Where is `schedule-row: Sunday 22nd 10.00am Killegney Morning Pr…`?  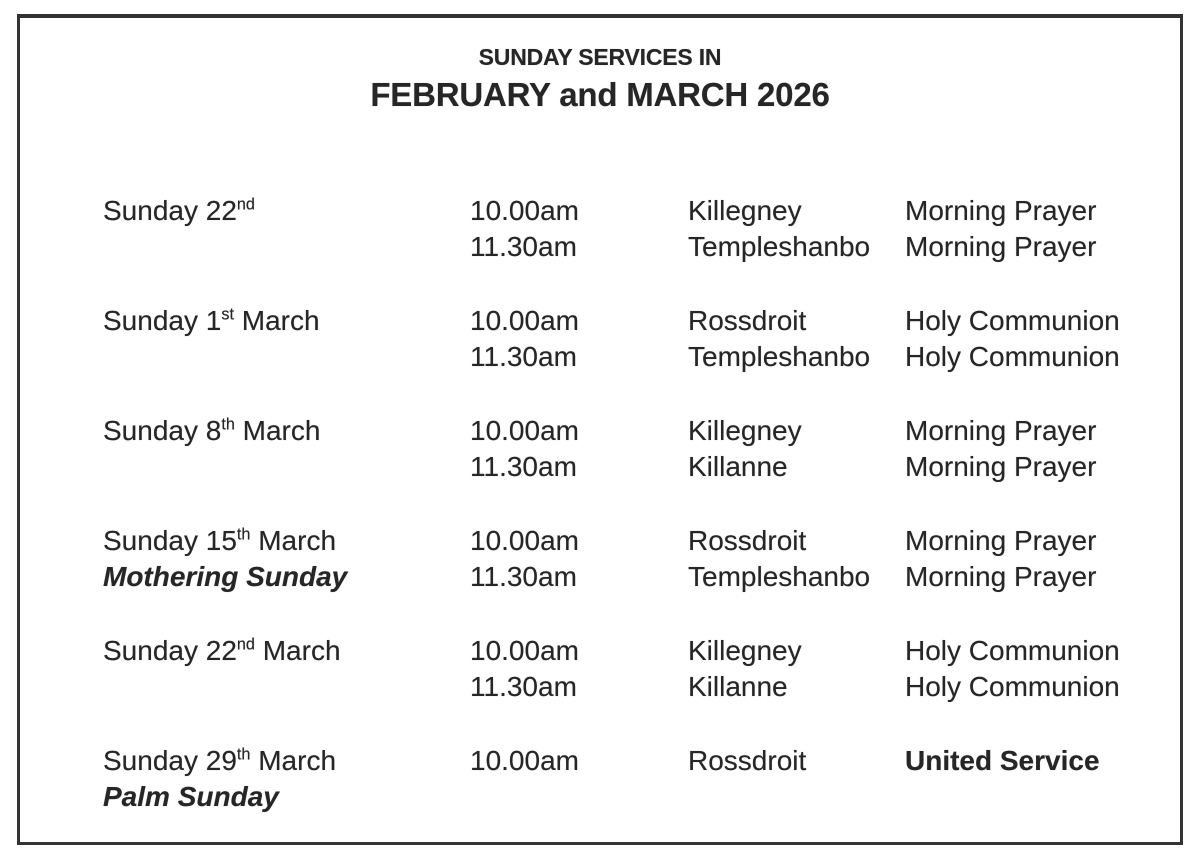 schedule-row: Sunday 22nd 10.00am Killegney Morning Pr… is located at coordinates (626, 229).